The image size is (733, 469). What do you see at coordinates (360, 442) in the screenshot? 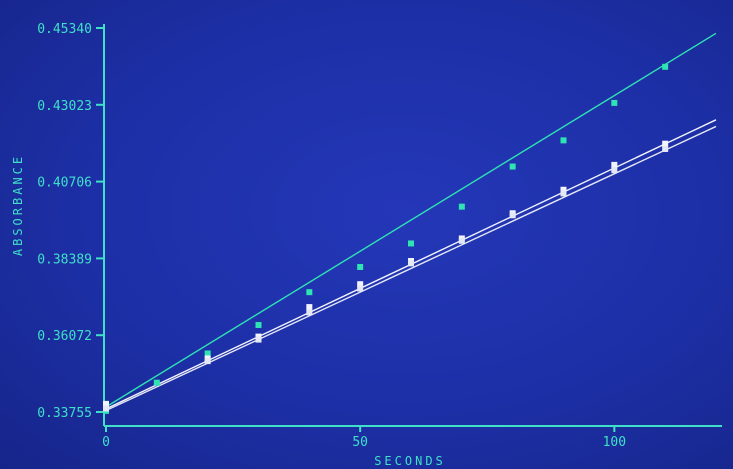
I see `x-tick-label: 50` at bounding box center [360, 442].